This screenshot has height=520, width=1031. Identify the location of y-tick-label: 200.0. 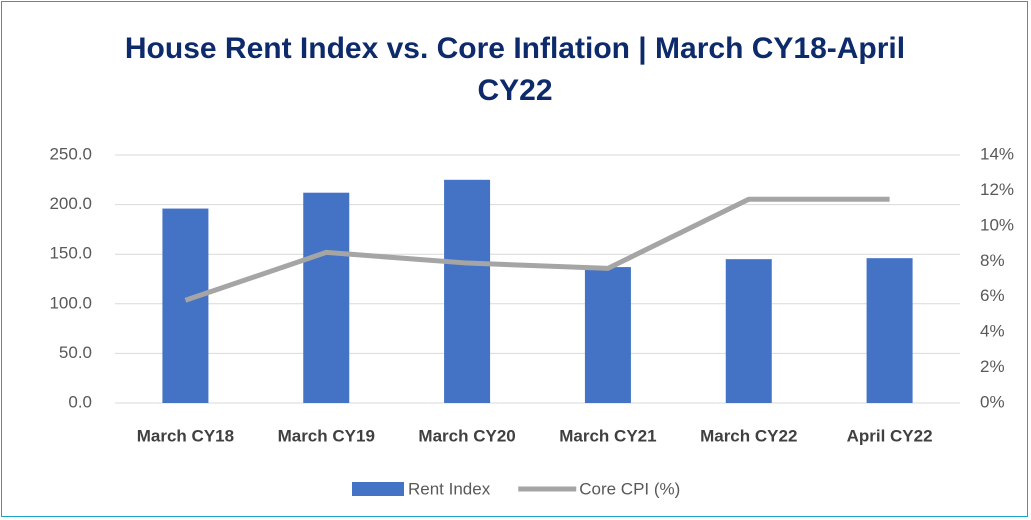
(70, 203).